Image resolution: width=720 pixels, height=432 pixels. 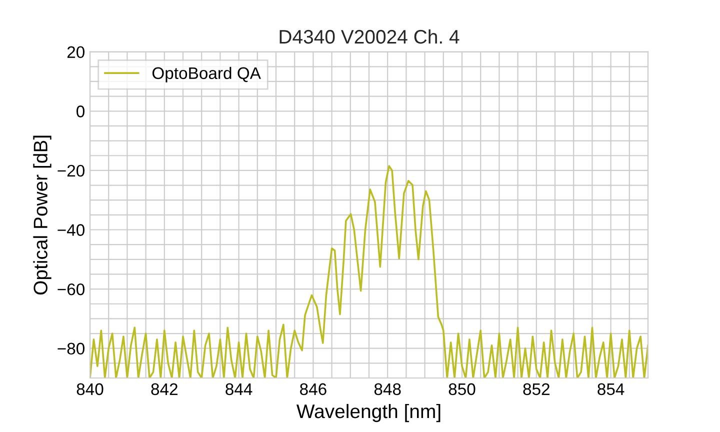 What do you see at coordinates (313, 389) in the screenshot?
I see `x-tick-label: 846` at bounding box center [313, 389].